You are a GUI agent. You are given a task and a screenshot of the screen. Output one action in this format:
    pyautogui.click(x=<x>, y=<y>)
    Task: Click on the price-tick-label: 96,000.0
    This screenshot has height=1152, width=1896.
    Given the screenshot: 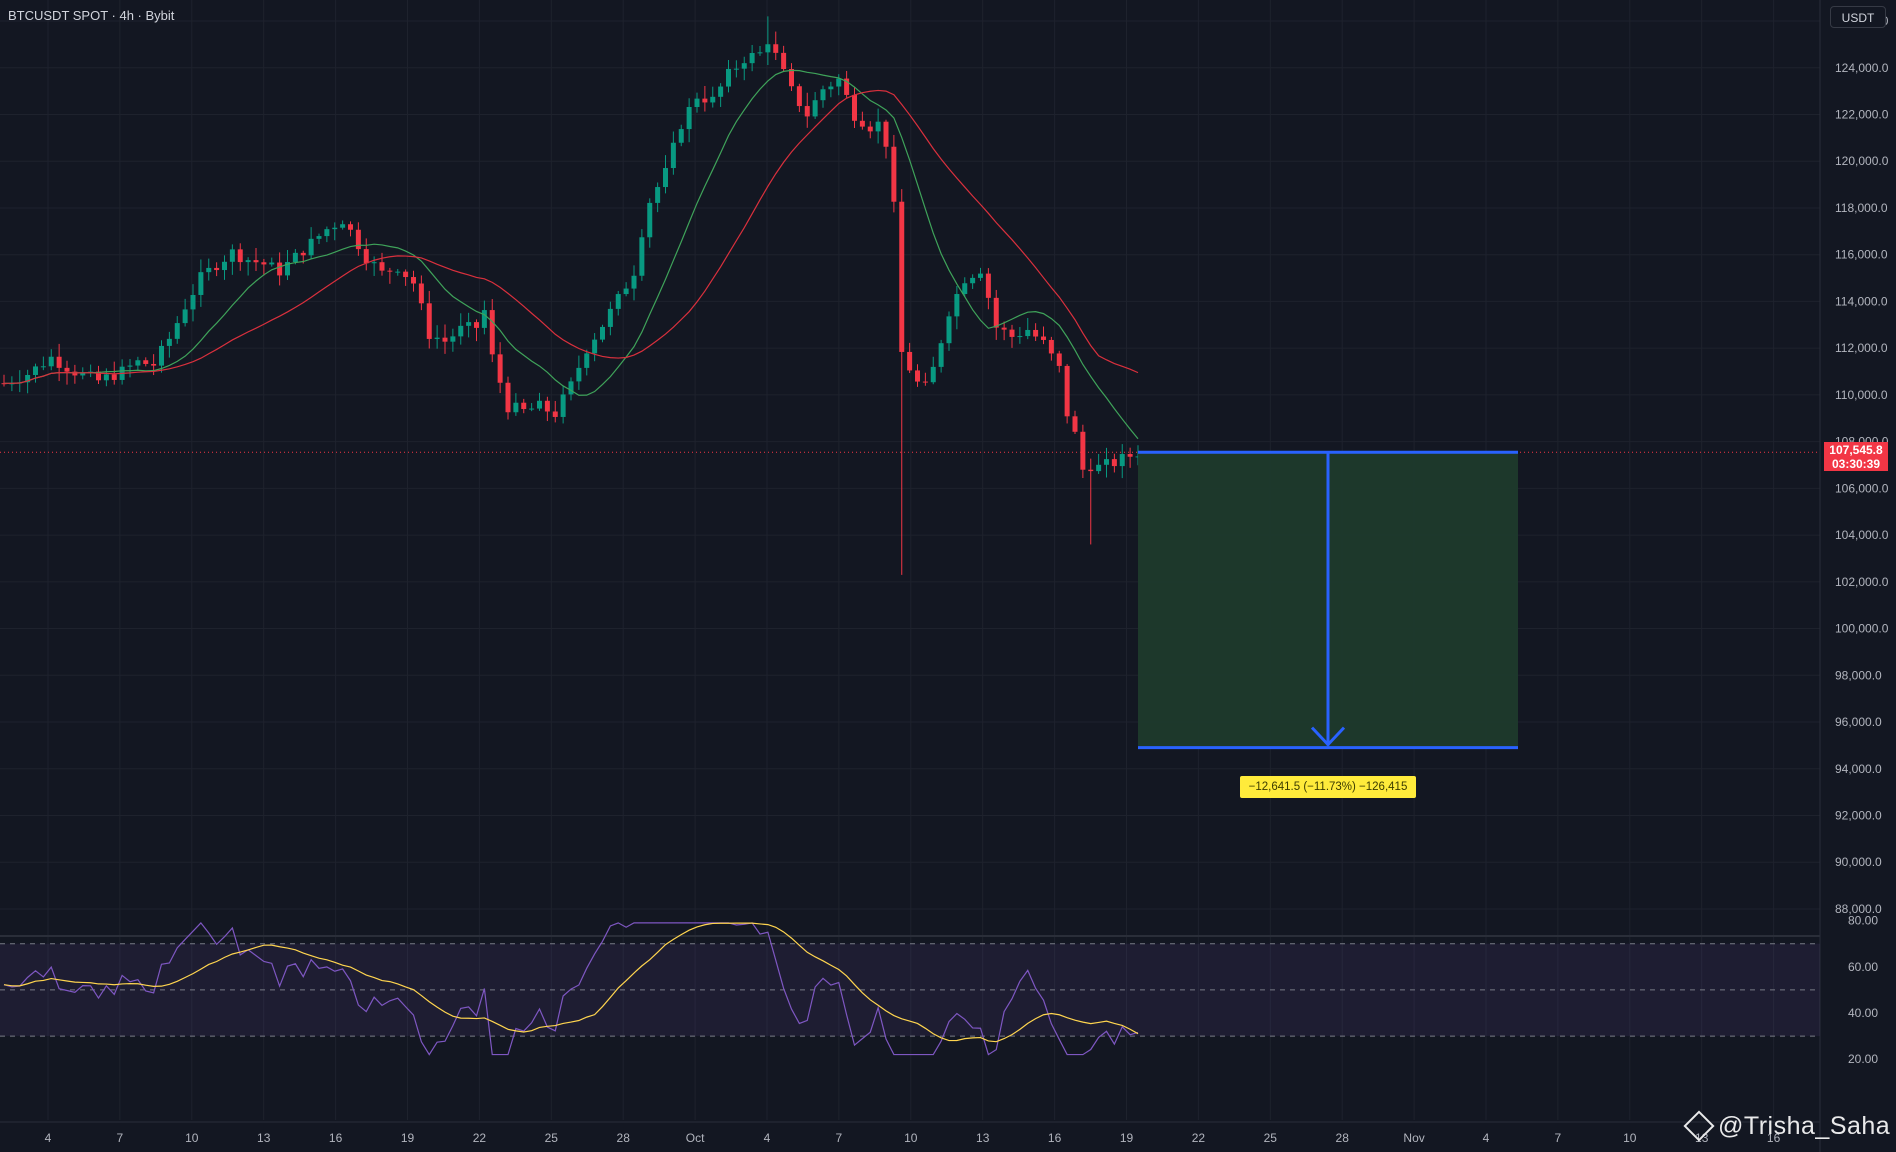 What is the action you would take?
    pyautogui.click(x=1858, y=722)
    